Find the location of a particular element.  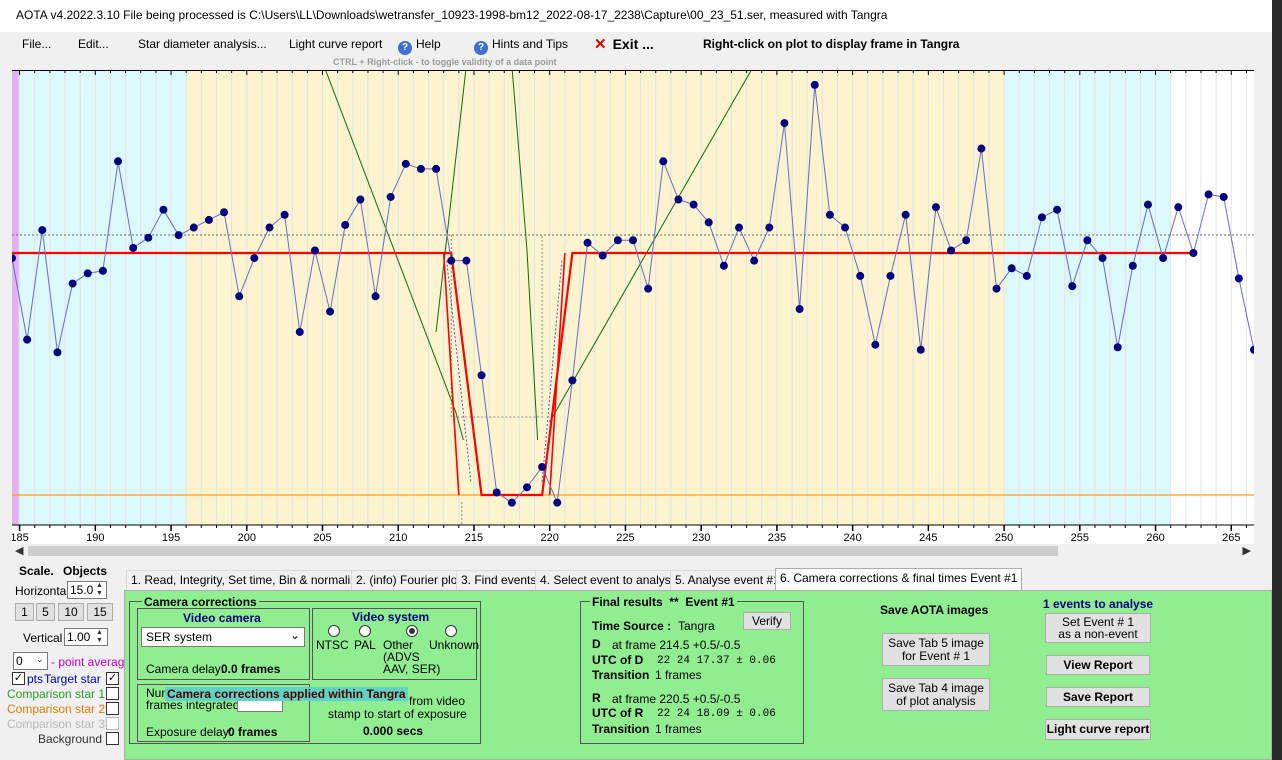

tab-find-events: 3. Find events is located at coordinates (499, 580).